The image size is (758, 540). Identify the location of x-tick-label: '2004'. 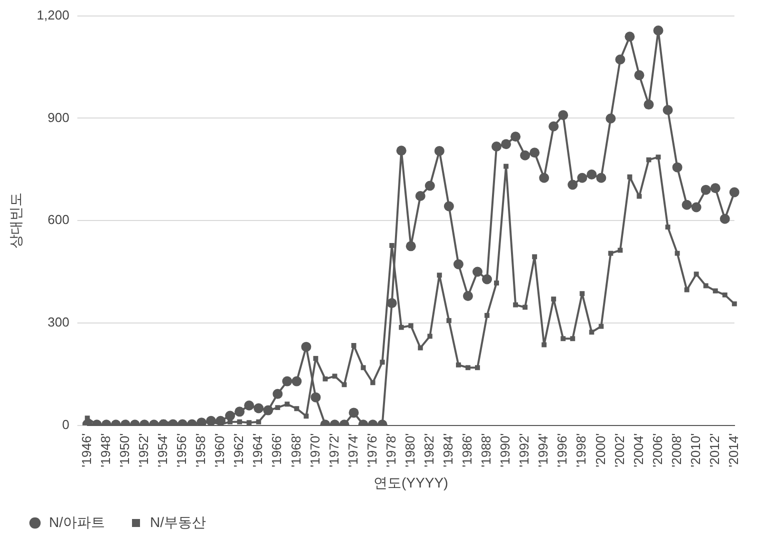
(638, 450).